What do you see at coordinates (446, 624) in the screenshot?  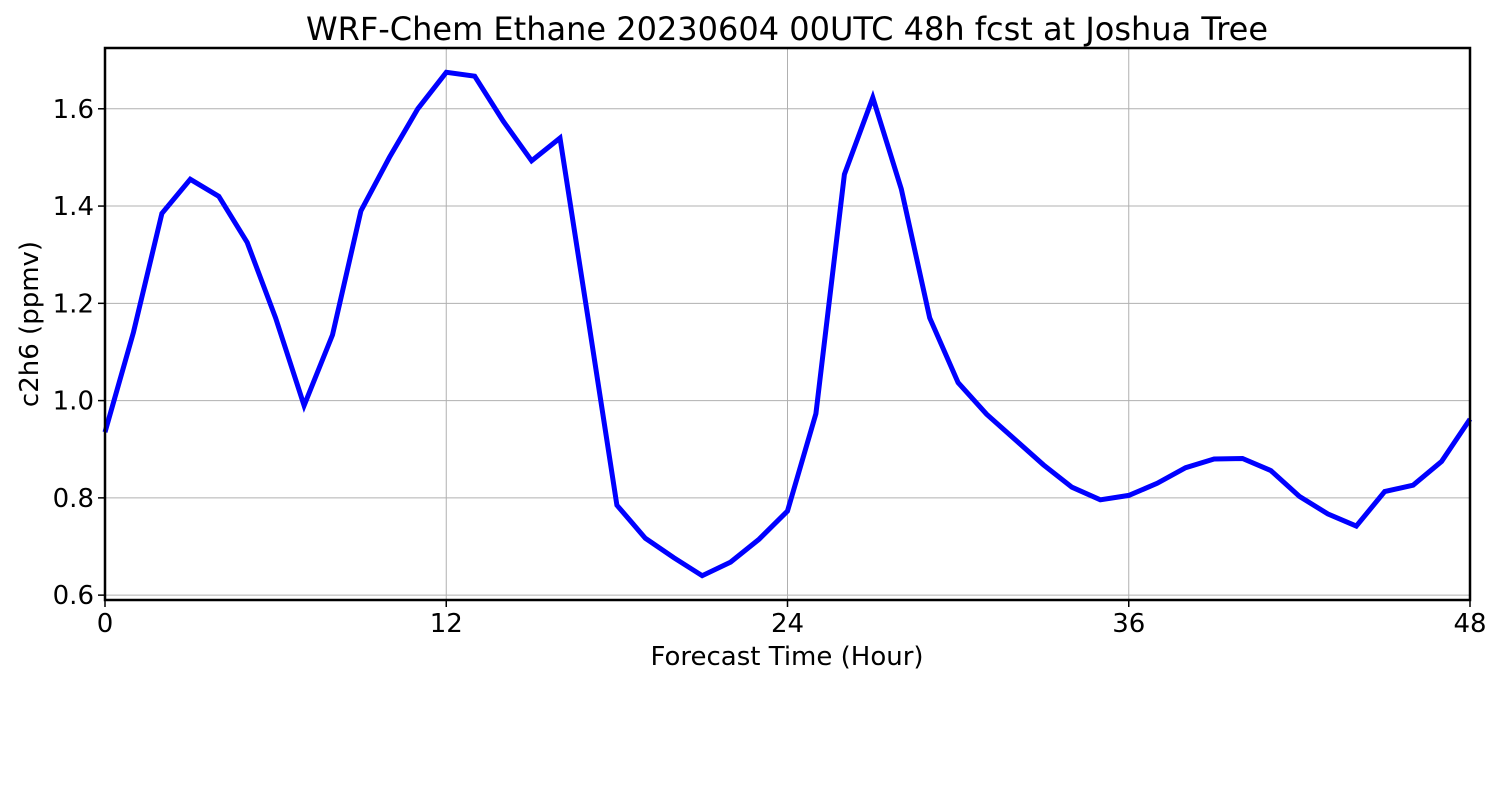 I see `x-tick-label: 12` at bounding box center [446, 624].